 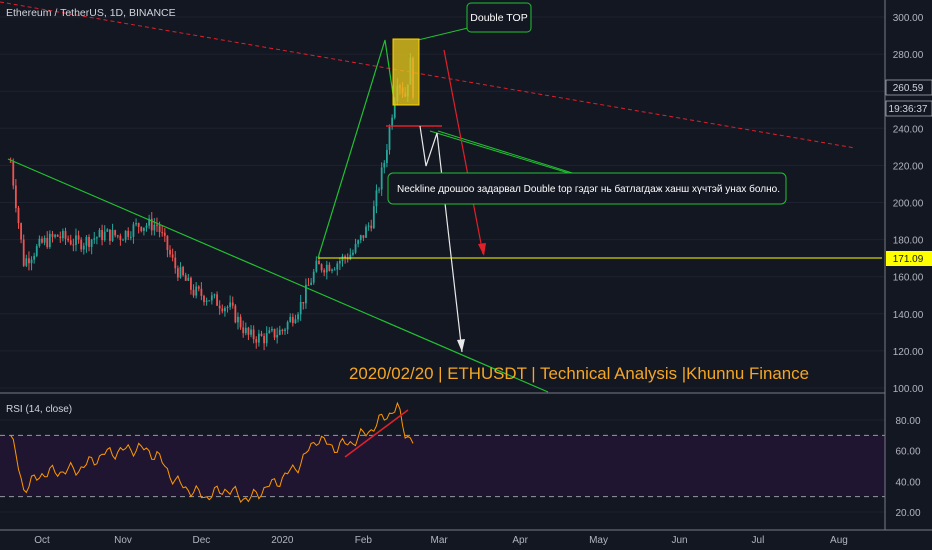 What do you see at coordinates (907, 421) in the screenshot?
I see `rsi-tick-label: 80.00` at bounding box center [907, 421].